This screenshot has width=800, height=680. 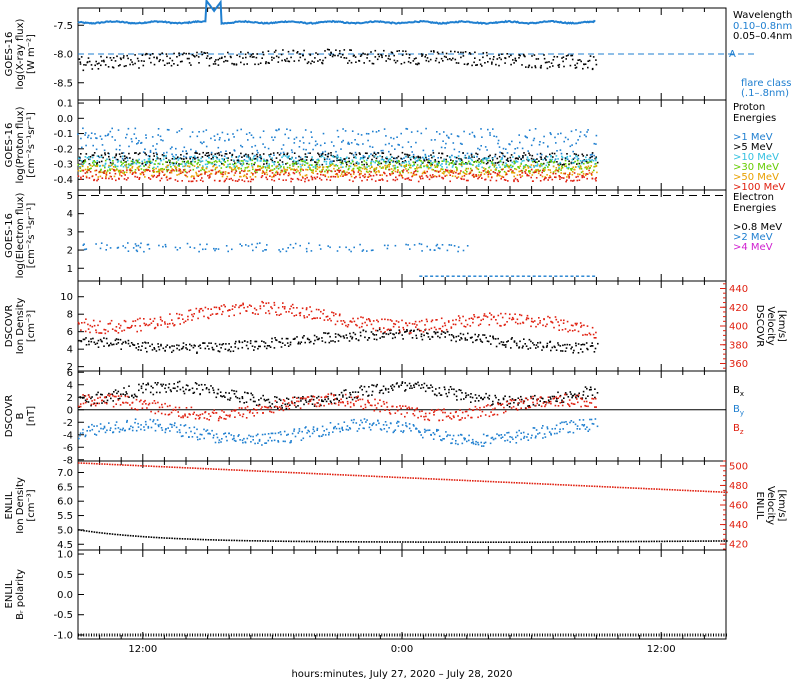 I want to click on y-tick-label: 6, so click(x=70, y=373).